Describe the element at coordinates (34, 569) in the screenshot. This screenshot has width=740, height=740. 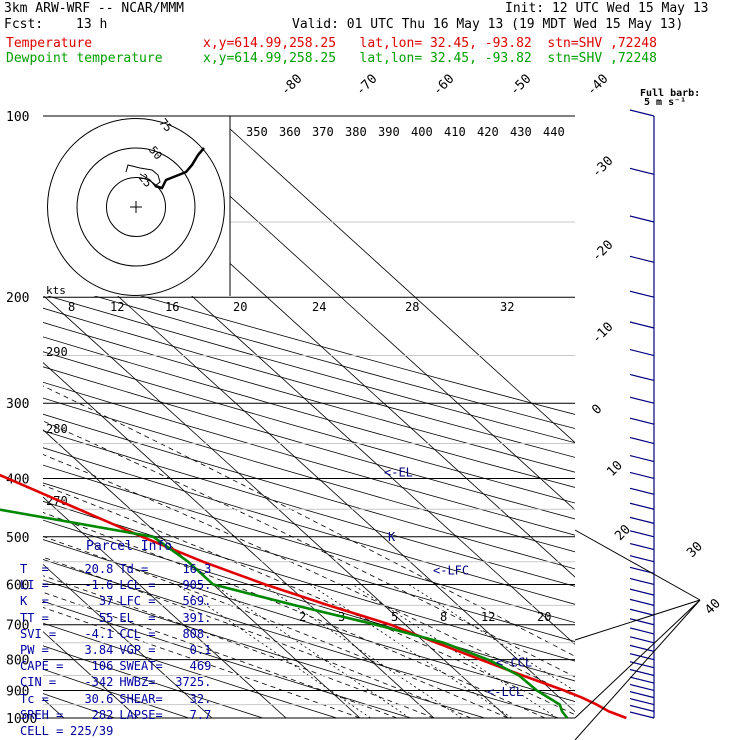
I see `parcel-info-key: T =` at that location.